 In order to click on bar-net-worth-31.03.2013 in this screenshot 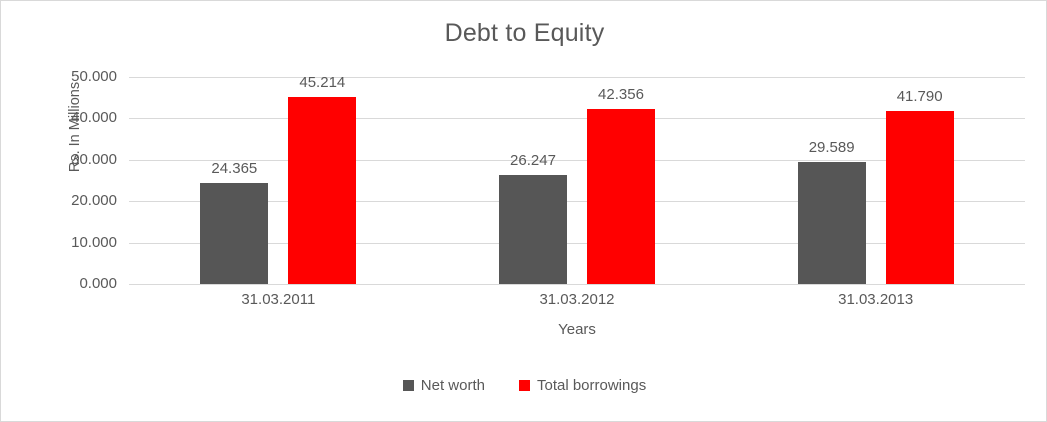, I will do `click(831, 222)`.